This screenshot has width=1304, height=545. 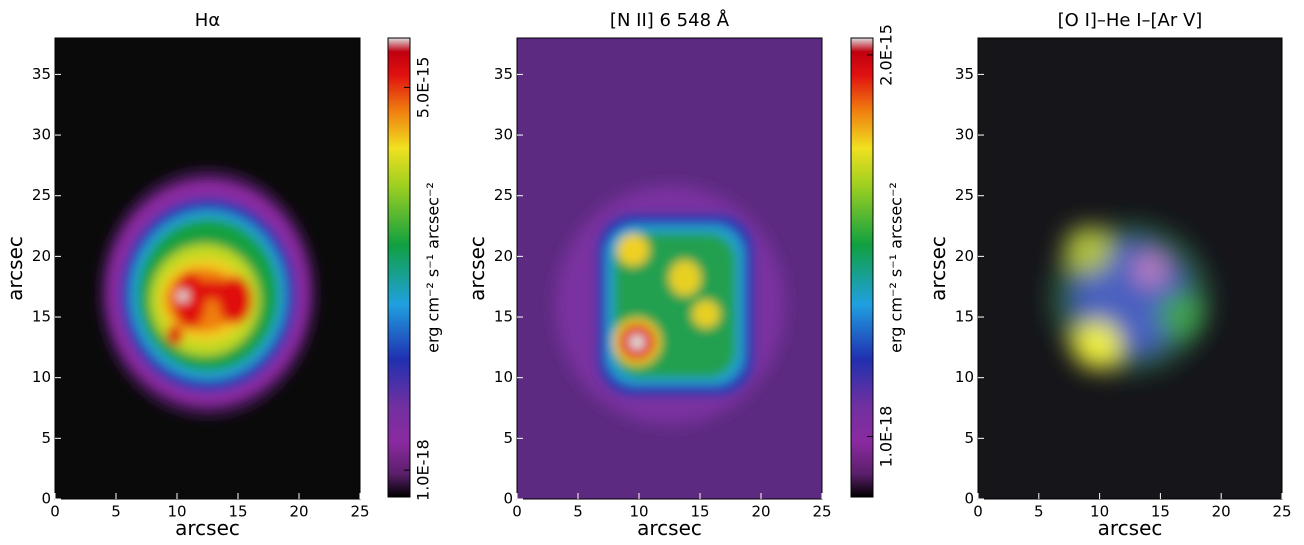 What do you see at coordinates (423, 88) in the screenshot?
I see `colorbar-tick-label: 5.0E-15` at bounding box center [423, 88].